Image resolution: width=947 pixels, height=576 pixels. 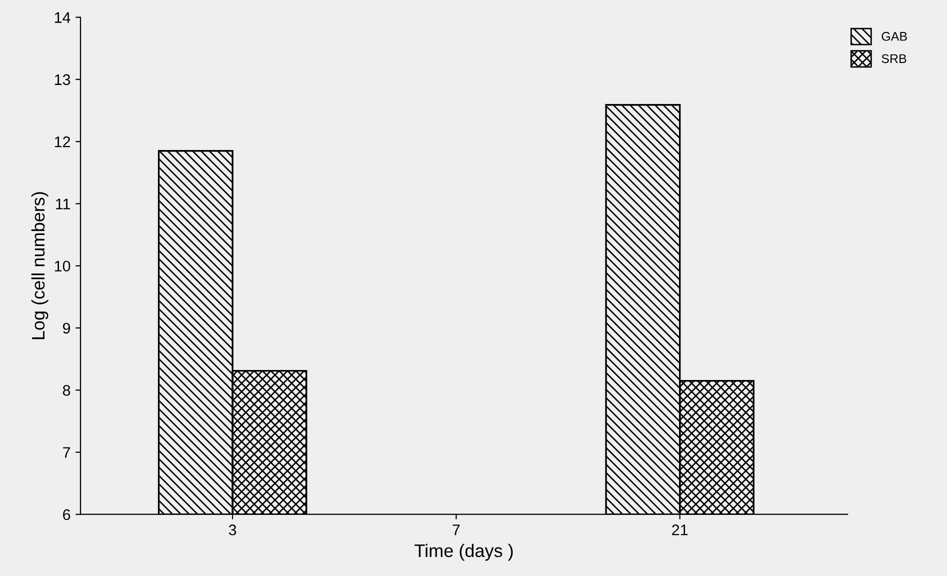 What do you see at coordinates (894, 59) in the screenshot?
I see `legend-label: SRB` at bounding box center [894, 59].